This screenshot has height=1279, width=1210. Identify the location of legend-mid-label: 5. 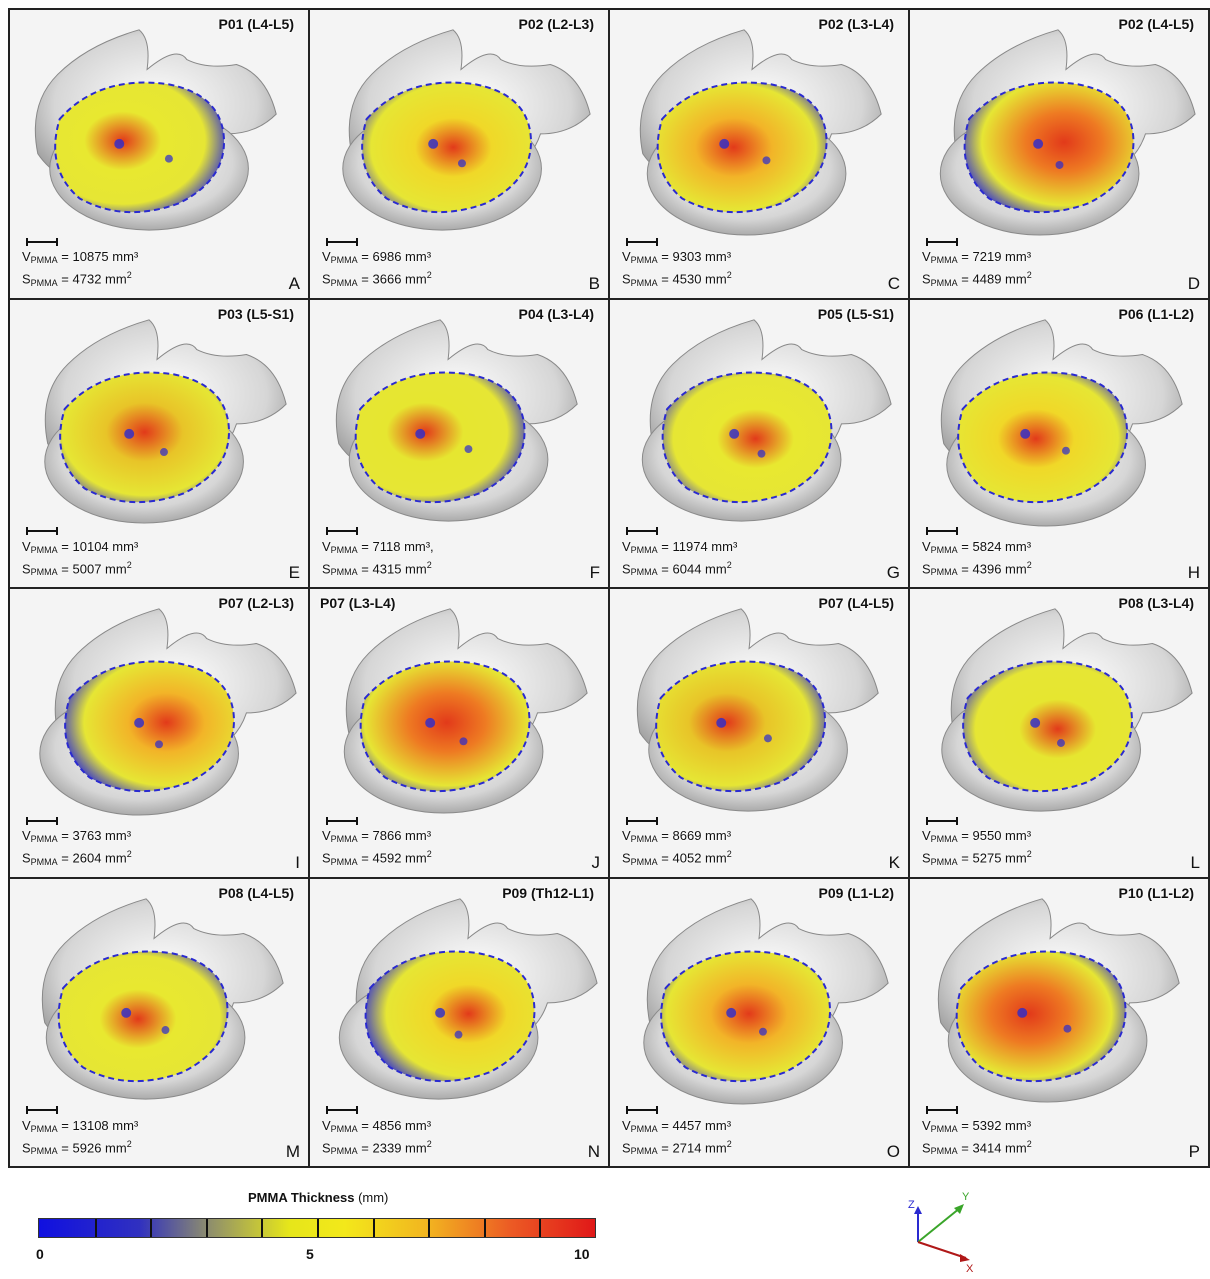
(310, 1254).